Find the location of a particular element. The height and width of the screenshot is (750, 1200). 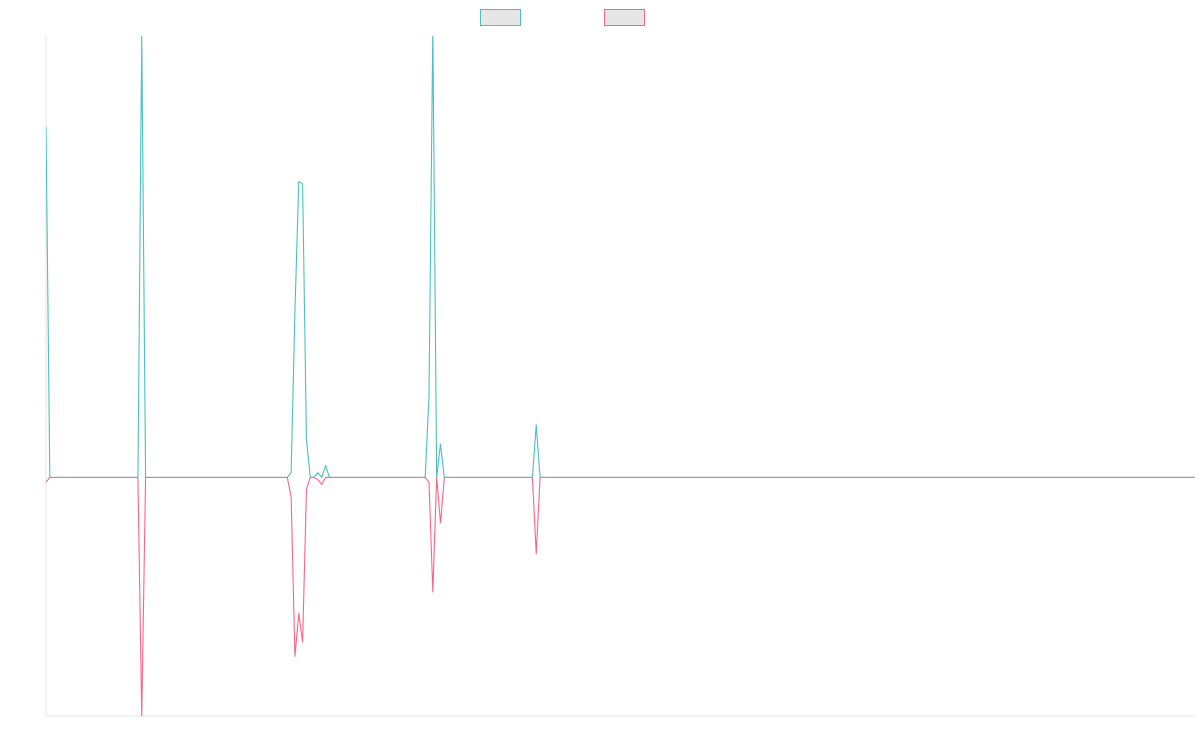

legend-swatch-b is located at coordinates (624, 17).